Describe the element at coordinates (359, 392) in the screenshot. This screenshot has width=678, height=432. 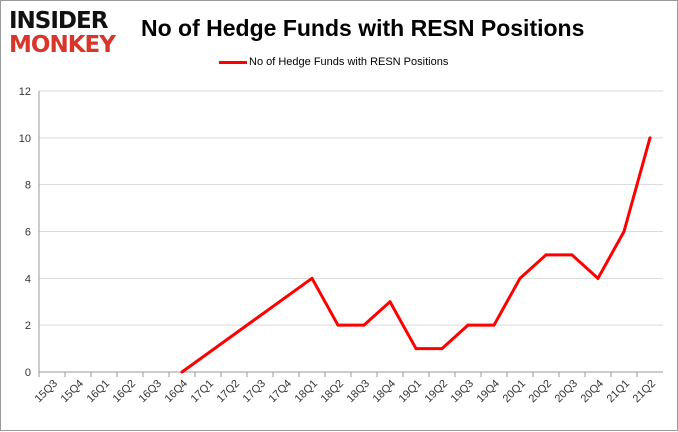
I see `x-tick-label: 18Q3` at that location.